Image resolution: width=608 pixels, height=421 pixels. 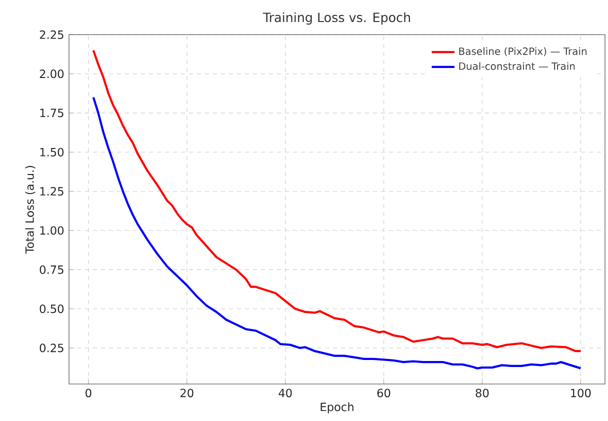 What do you see at coordinates (30, 210) in the screenshot?
I see `y-axis-title: Total Loss (a.u.)` at bounding box center [30, 210].